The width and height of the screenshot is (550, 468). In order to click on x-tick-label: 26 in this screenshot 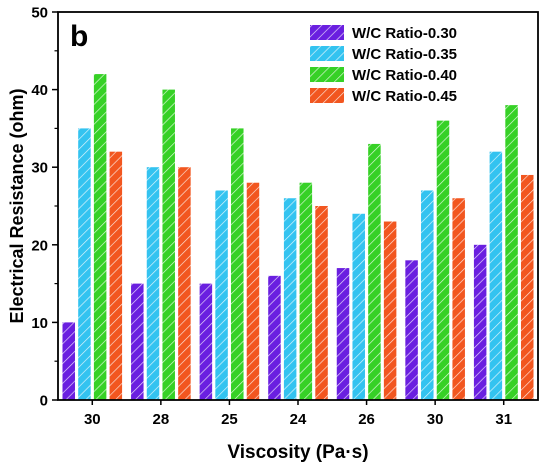, I will do `click(366, 419)`.